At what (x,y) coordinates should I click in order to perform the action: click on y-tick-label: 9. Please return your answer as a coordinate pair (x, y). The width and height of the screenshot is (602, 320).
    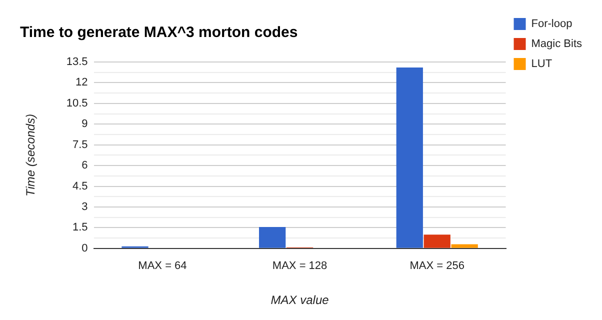
    Looking at the image, I should click on (85, 124).